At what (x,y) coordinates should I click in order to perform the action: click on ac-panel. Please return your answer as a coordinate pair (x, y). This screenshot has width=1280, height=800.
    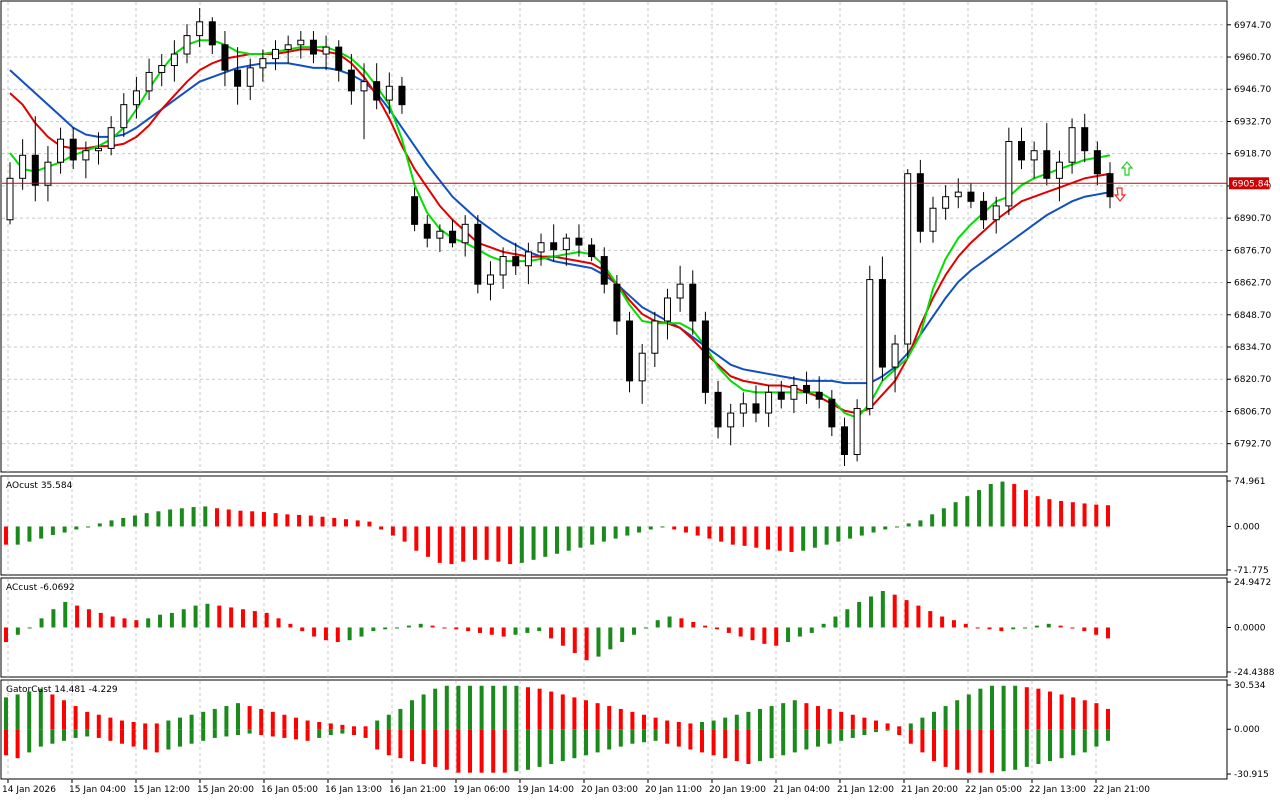
    Looking at the image, I should click on (614, 627).